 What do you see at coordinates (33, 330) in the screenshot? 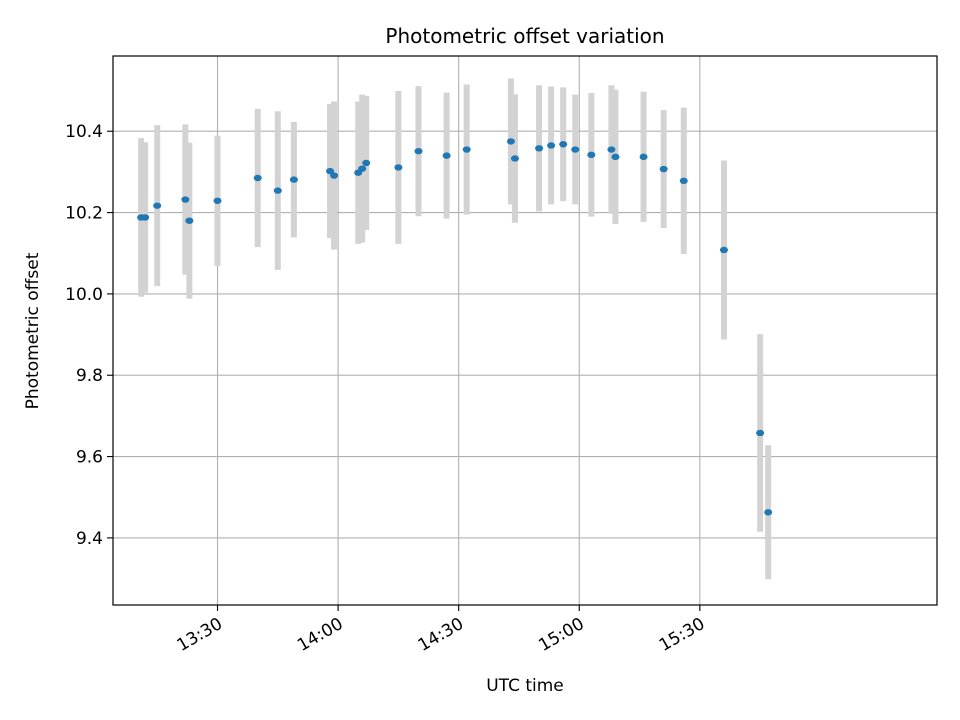
I see `y-axis-label: Photometric offset` at bounding box center [33, 330].